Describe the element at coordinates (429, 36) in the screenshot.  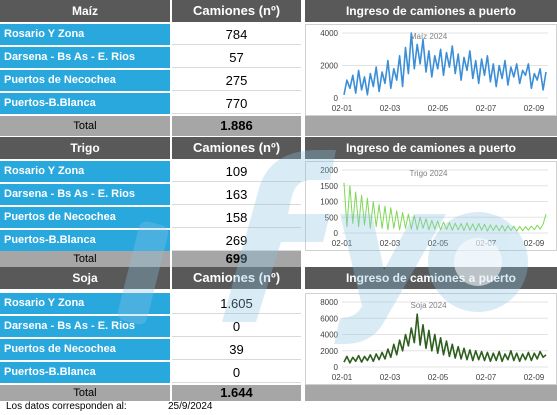
I see `chart-inner-title: Maíz 2024` at that location.